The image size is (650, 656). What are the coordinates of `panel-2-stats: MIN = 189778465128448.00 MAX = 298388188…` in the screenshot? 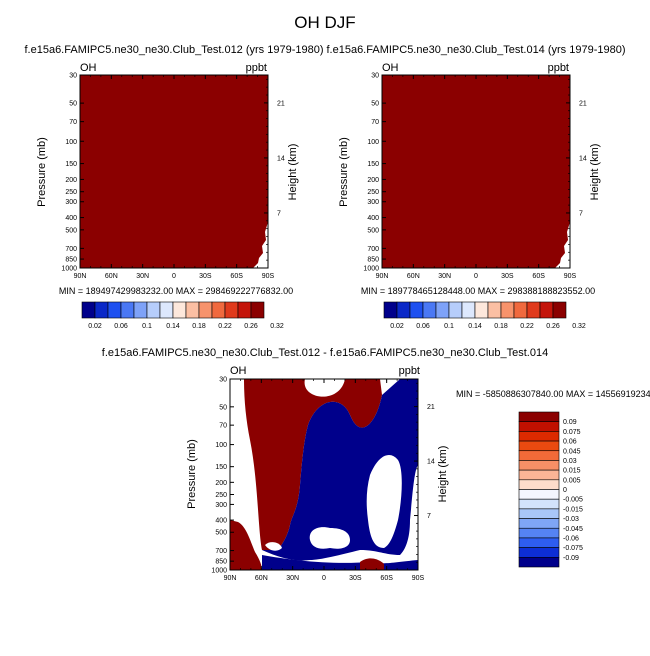 It's located at (478, 291).